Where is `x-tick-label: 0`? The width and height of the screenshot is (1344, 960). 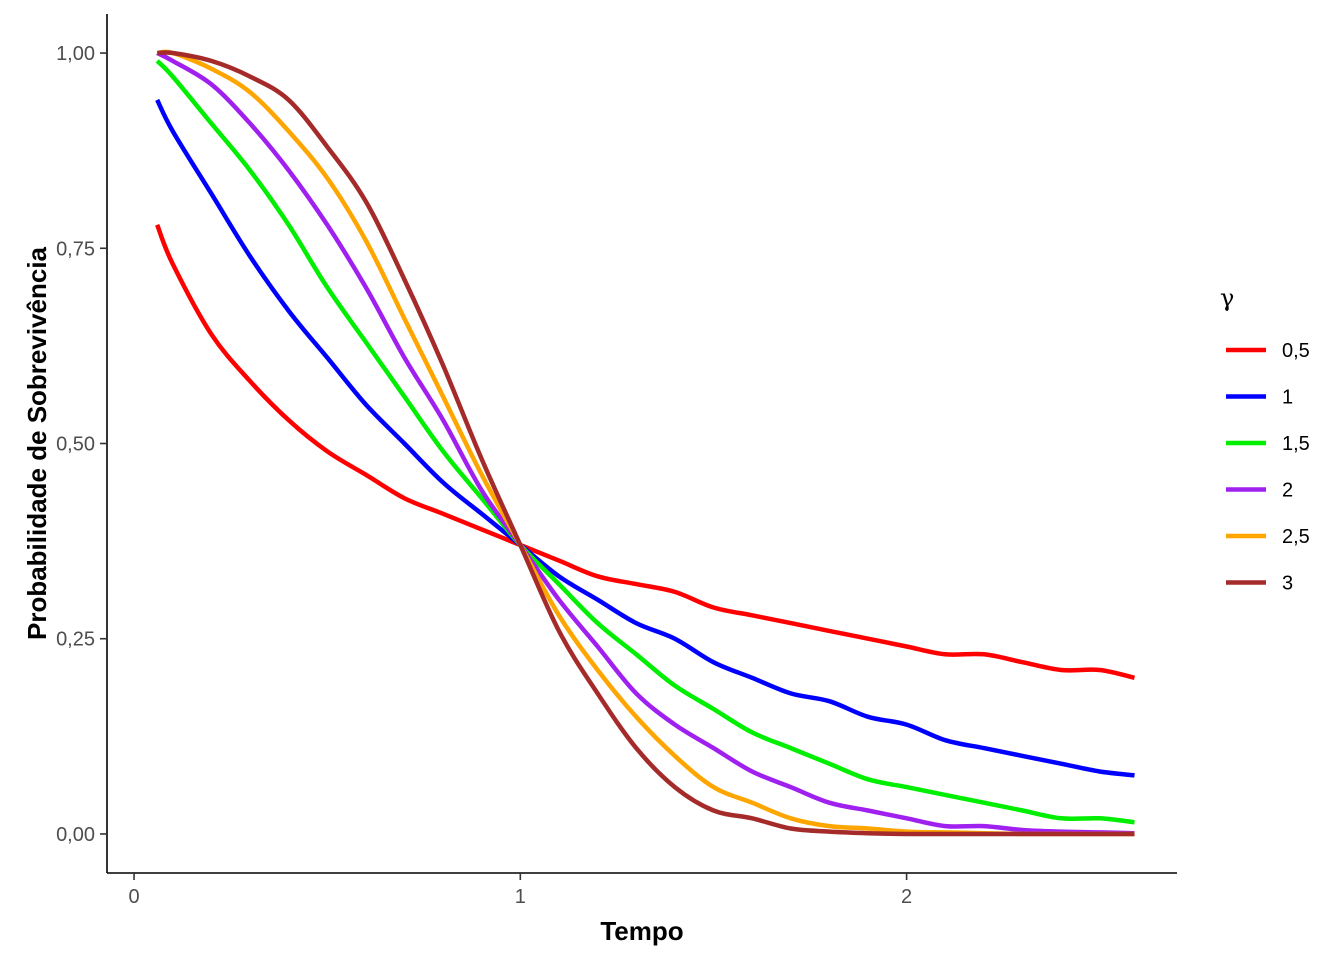 x-tick-label: 0 is located at coordinates (133, 897).